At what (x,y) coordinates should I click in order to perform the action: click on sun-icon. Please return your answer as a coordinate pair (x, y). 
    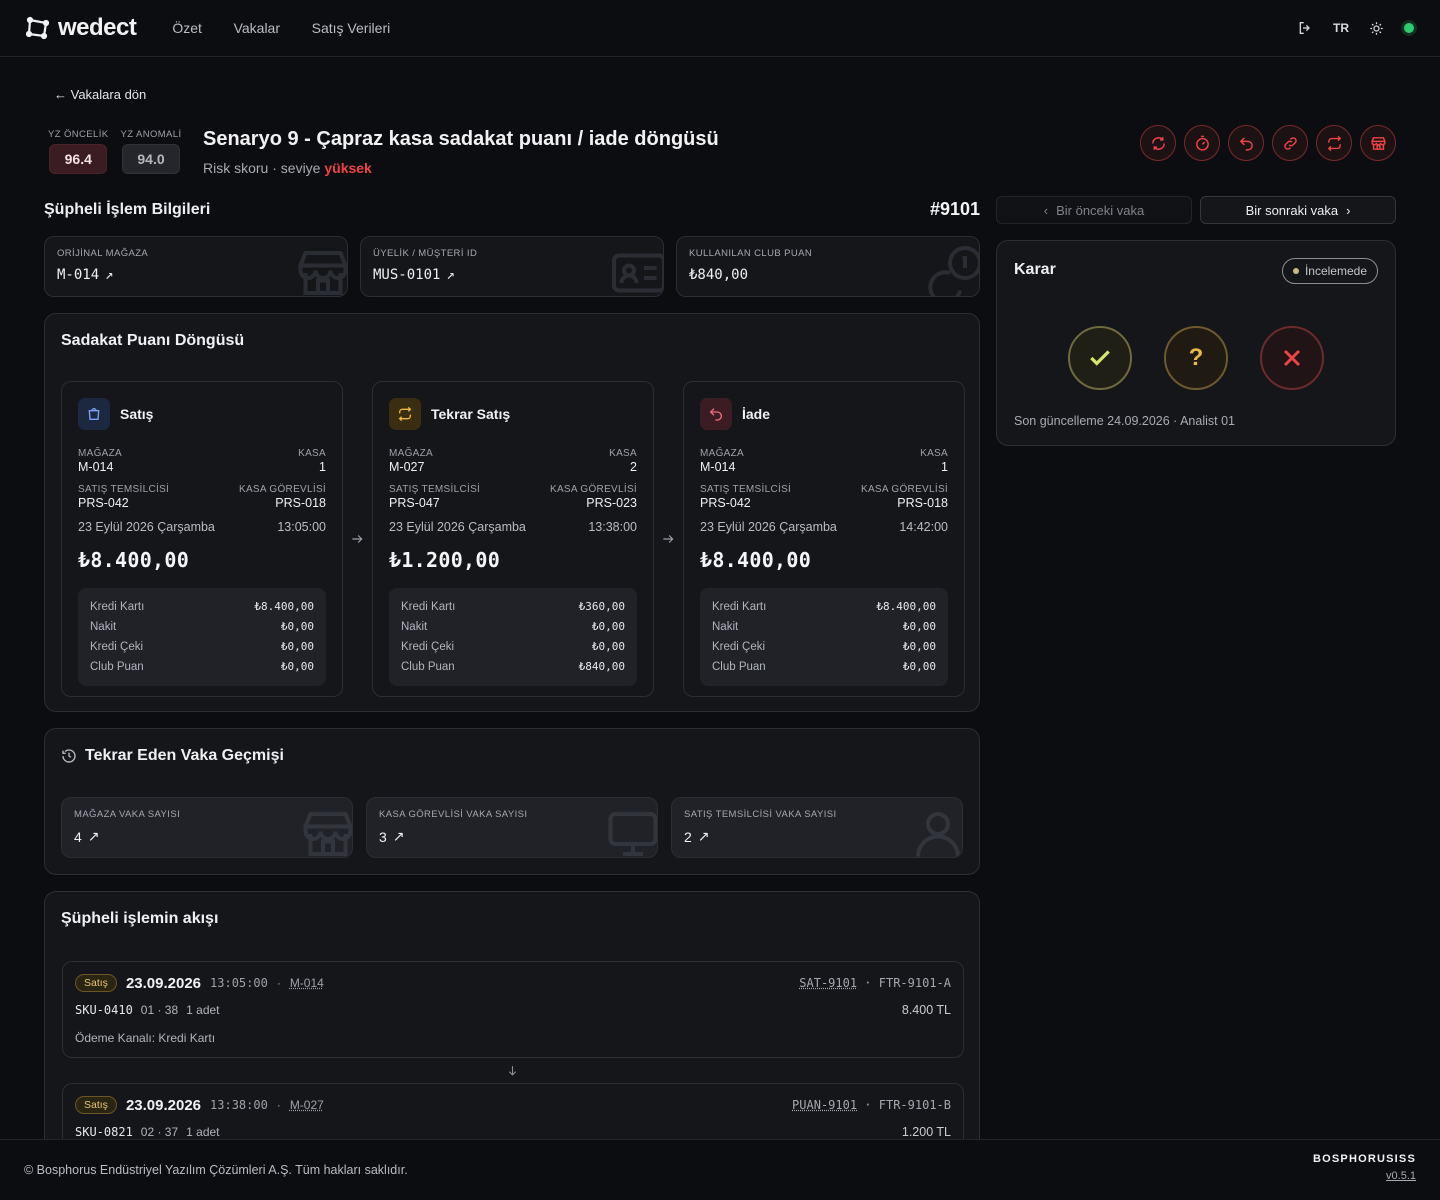
    Looking at the image, I should click on (1376, 28).